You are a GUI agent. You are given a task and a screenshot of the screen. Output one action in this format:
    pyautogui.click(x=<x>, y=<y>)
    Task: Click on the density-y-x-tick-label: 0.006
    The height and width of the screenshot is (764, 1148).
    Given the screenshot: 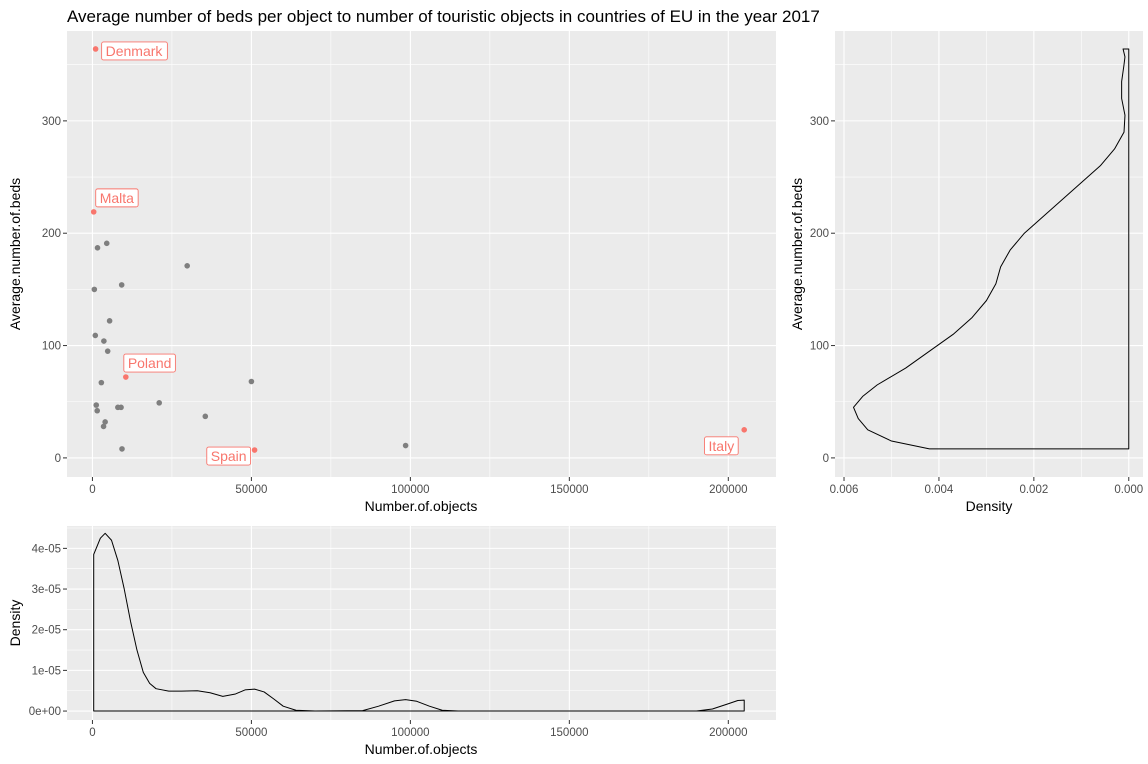 What is the action you would take?
    pyautogui.click(x=844, y=490)
    